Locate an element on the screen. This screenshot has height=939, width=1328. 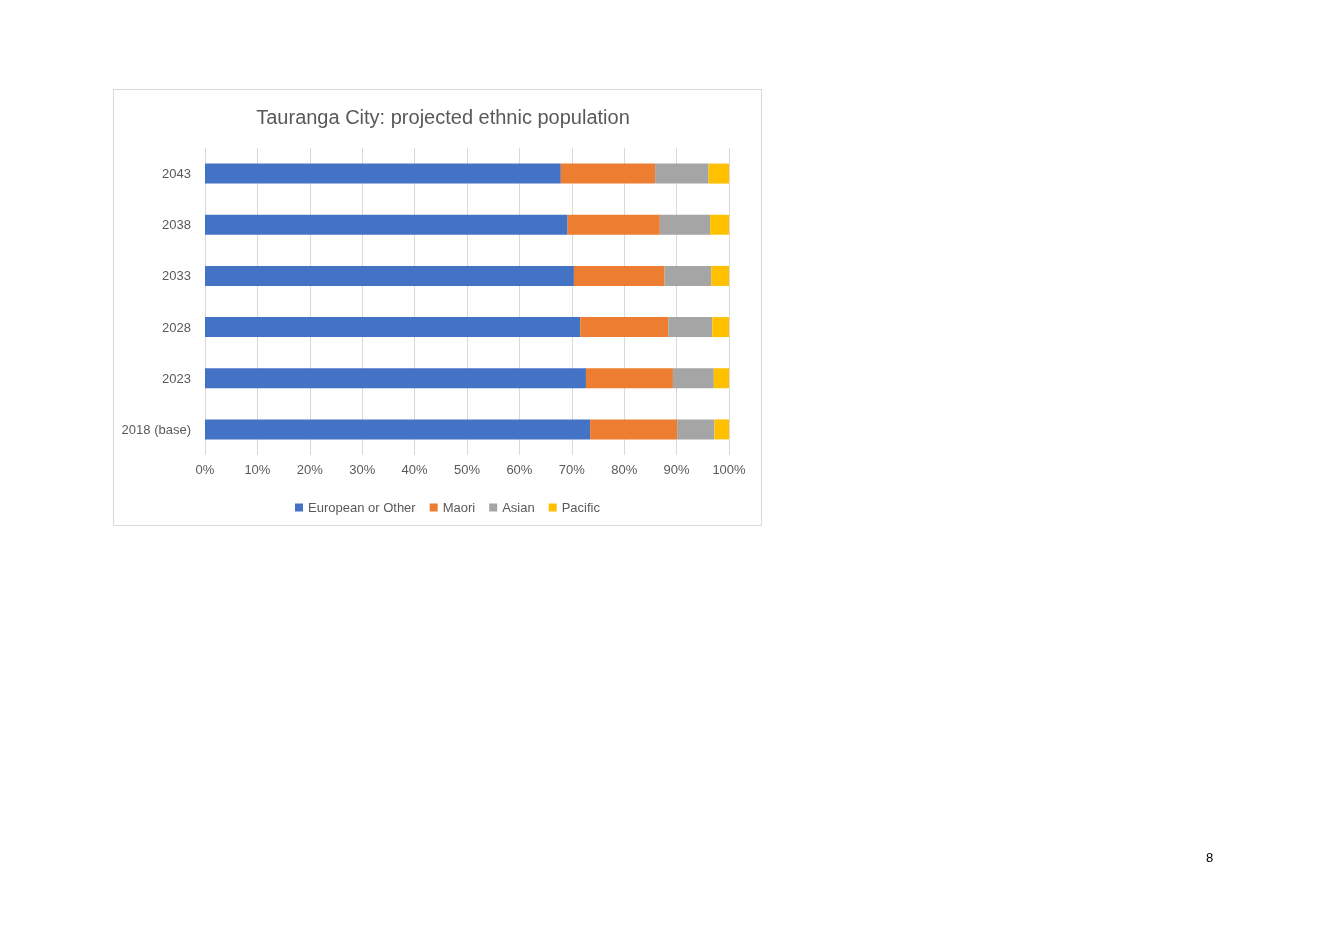
y-tick-label: 2028 is located at coordinates (176, 327).